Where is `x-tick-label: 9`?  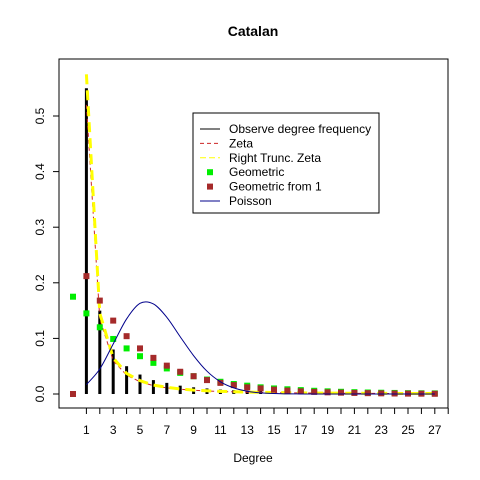 x-tick-label: 9 is located at coordinates (193, 430).